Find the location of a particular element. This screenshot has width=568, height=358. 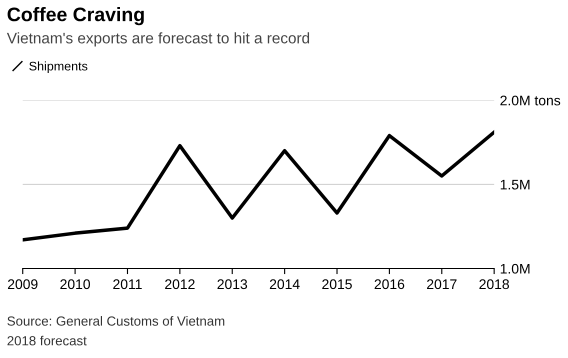

x-tick-label: 2017 is located at coordinates (442, 284).